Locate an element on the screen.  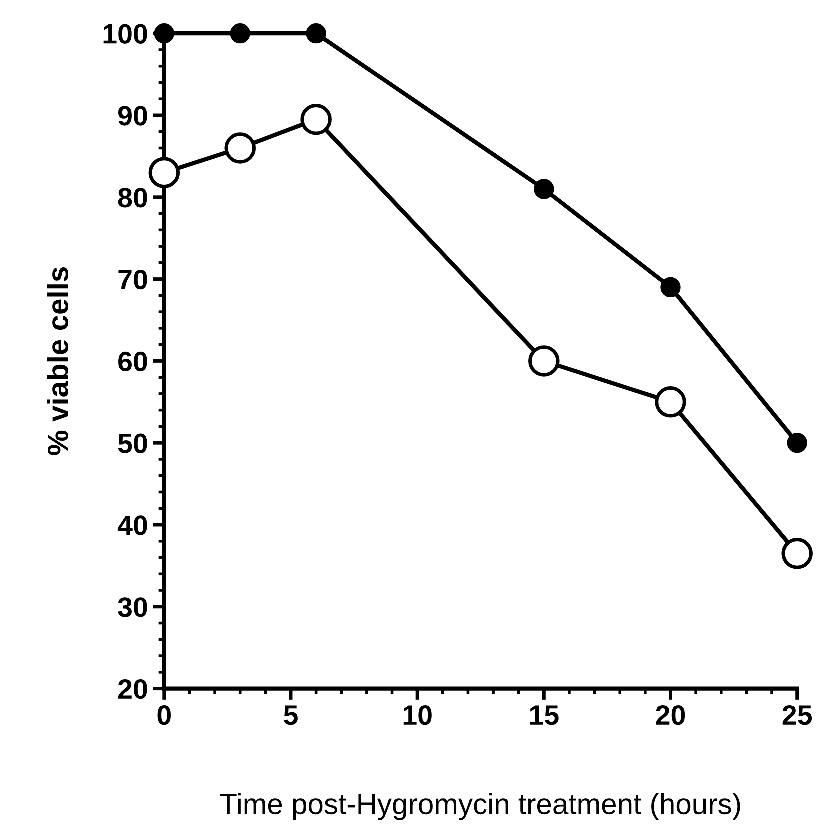
y-tick-label: 50 is located at coordinates (133, 444).